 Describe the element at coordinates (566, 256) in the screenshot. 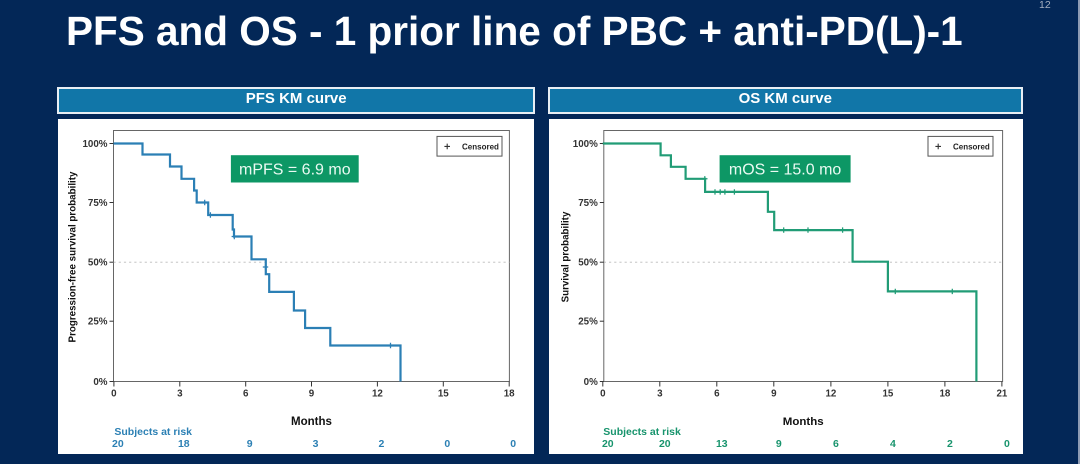

I see `svg-text: Survival probability` at that location.